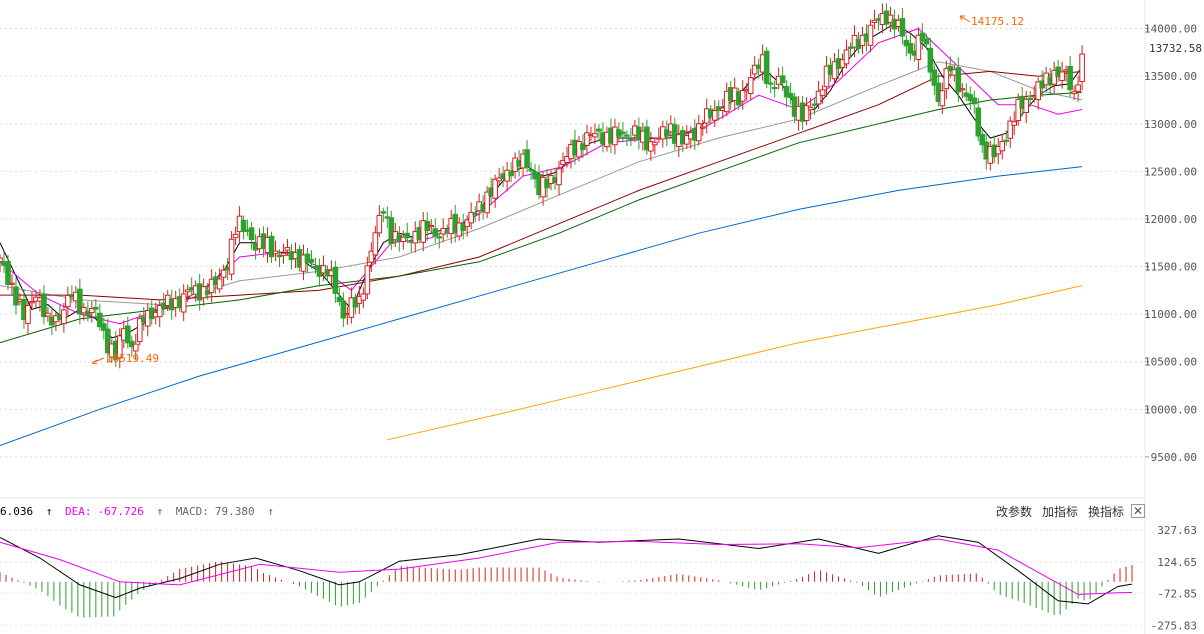  What do you see at coordinates (965, 19) in the screenshot?
I see `high-arrow` at bounding box center [965, 19].